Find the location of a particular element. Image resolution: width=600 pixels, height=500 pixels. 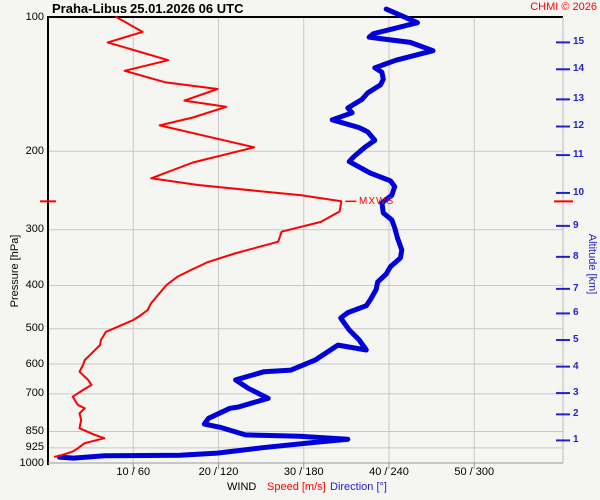

station-name: Praha-Libus is located at coordinates (90, 8).